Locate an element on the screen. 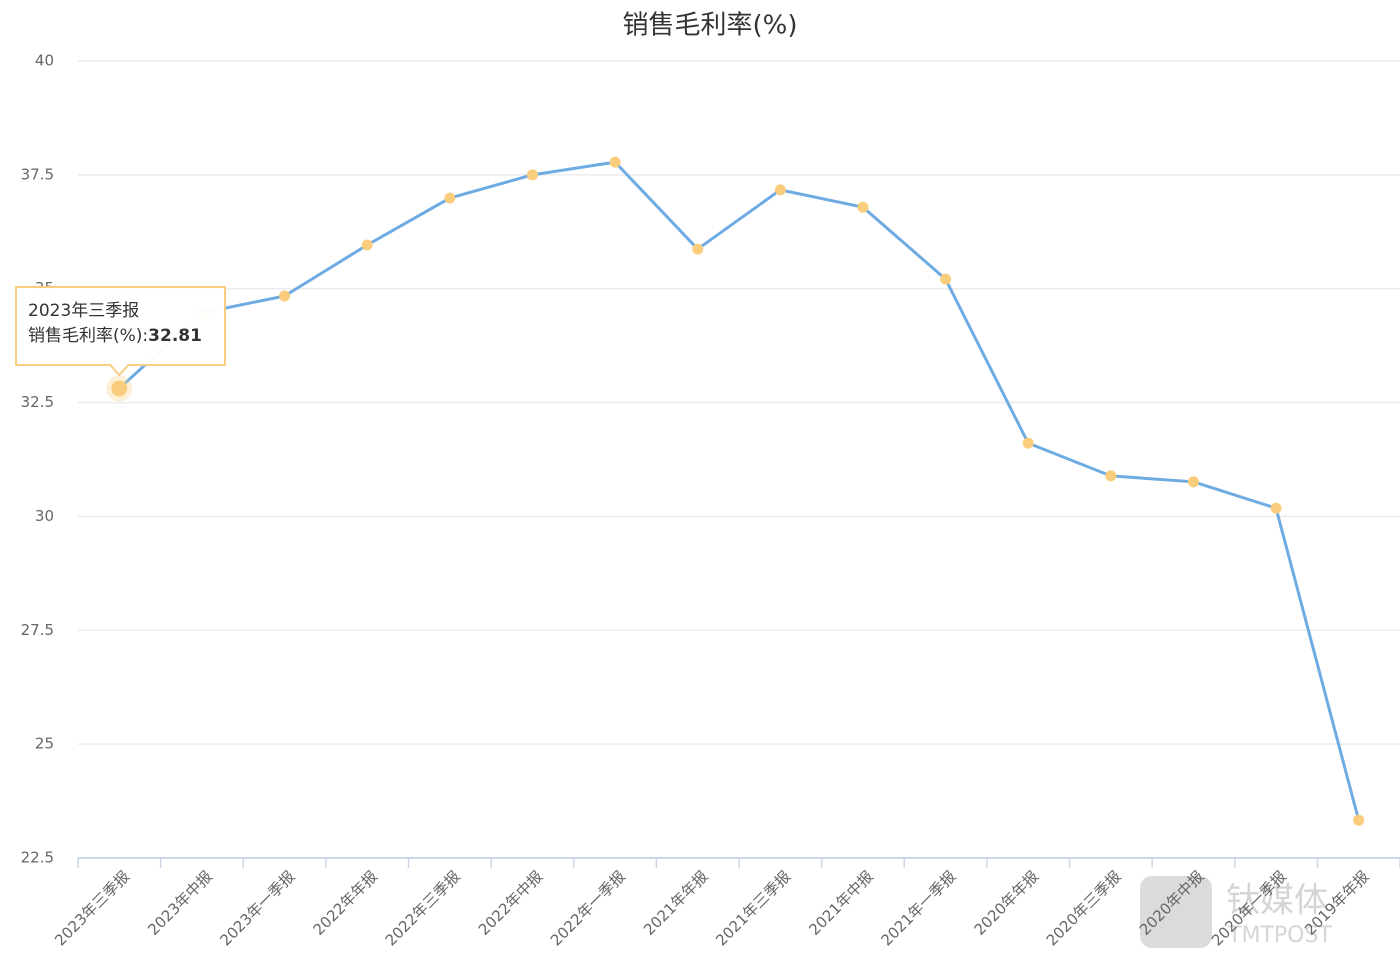 This screenshot has width=1400, height=975. watermark-text: 钛媒体 is located at coordinates (1277, 901).